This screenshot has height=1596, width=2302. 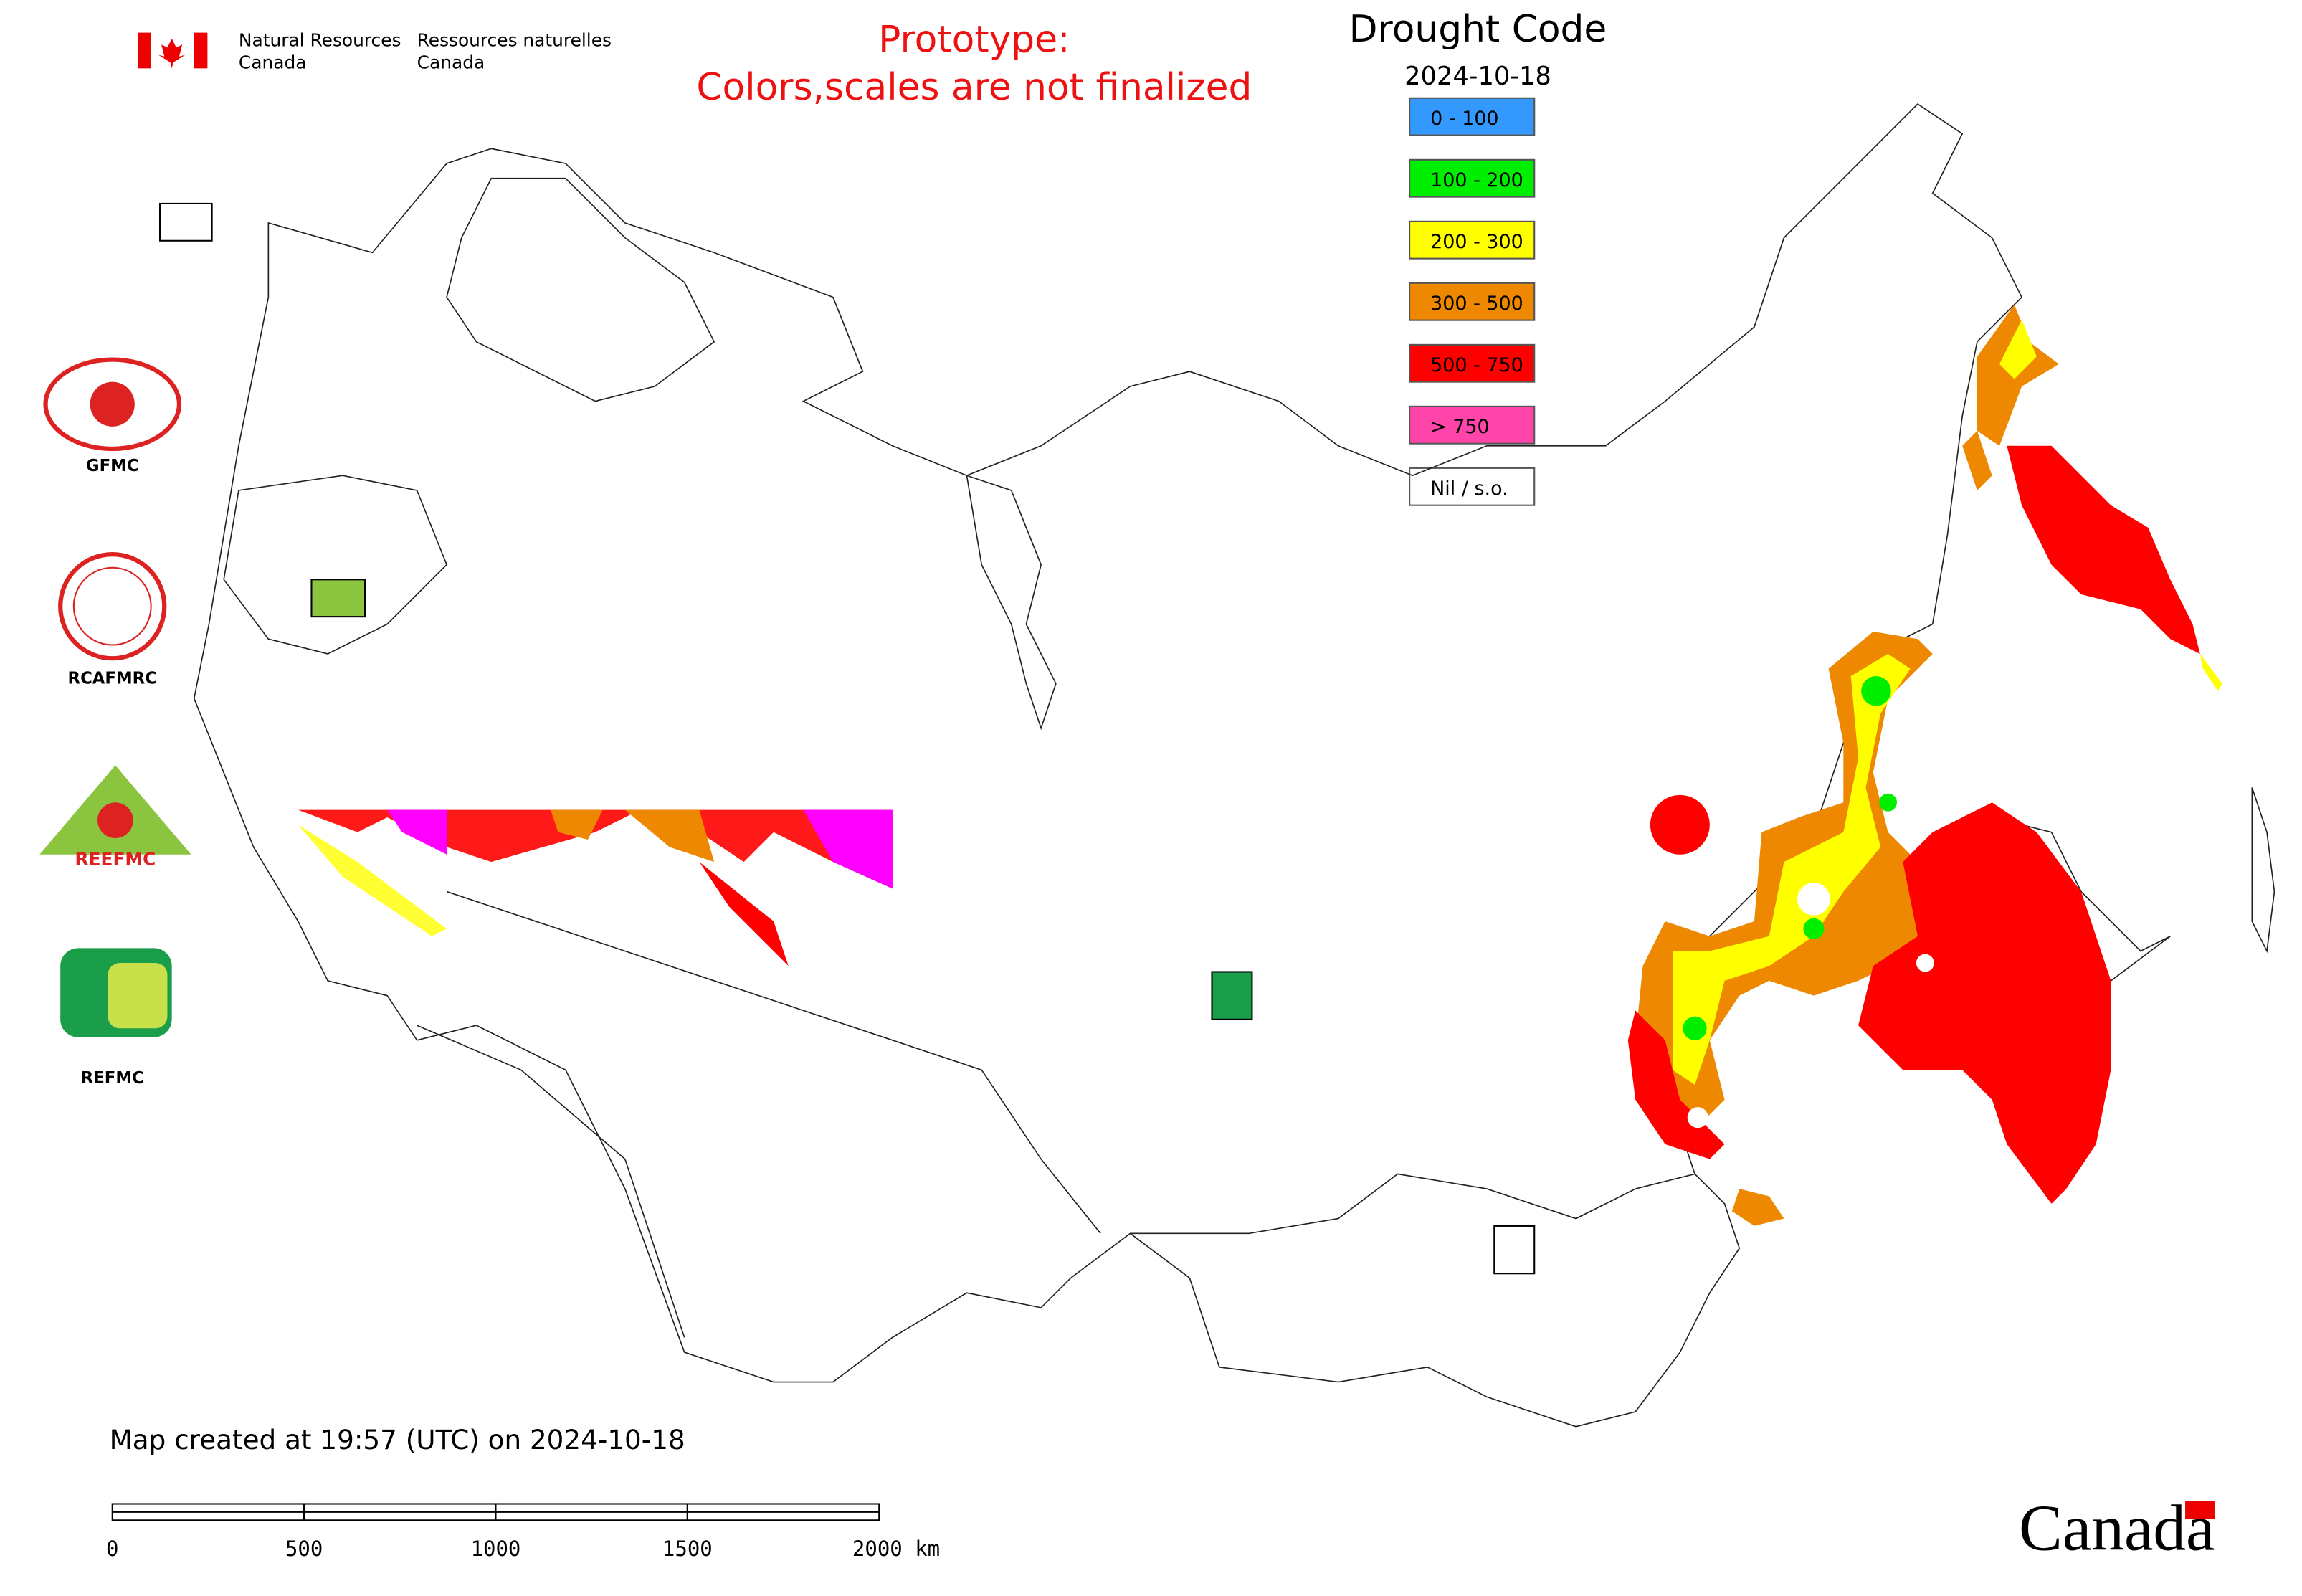 I want to click on legend-label: > 750, so click(x=1460, y=427).